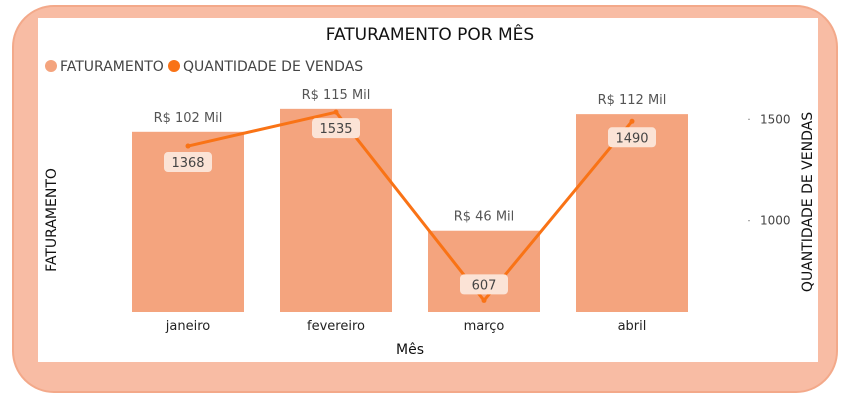 The width and height of the screenshot is (852, 406). Describe the element at coordinates (775, 221) in the screenshot. I see `y2-tick-label-0: 1000` at that location.